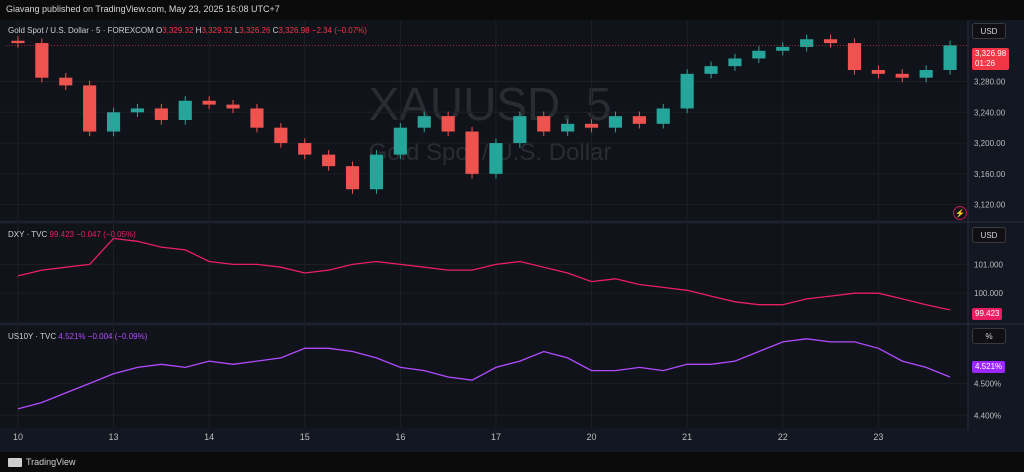 This screenshot has width=1024, height=472. What do you see at coordinates (339, 30) in the screenshot?
I see `gold-change: −2.34 (−0.07%)` at bounding box center [339, 30].